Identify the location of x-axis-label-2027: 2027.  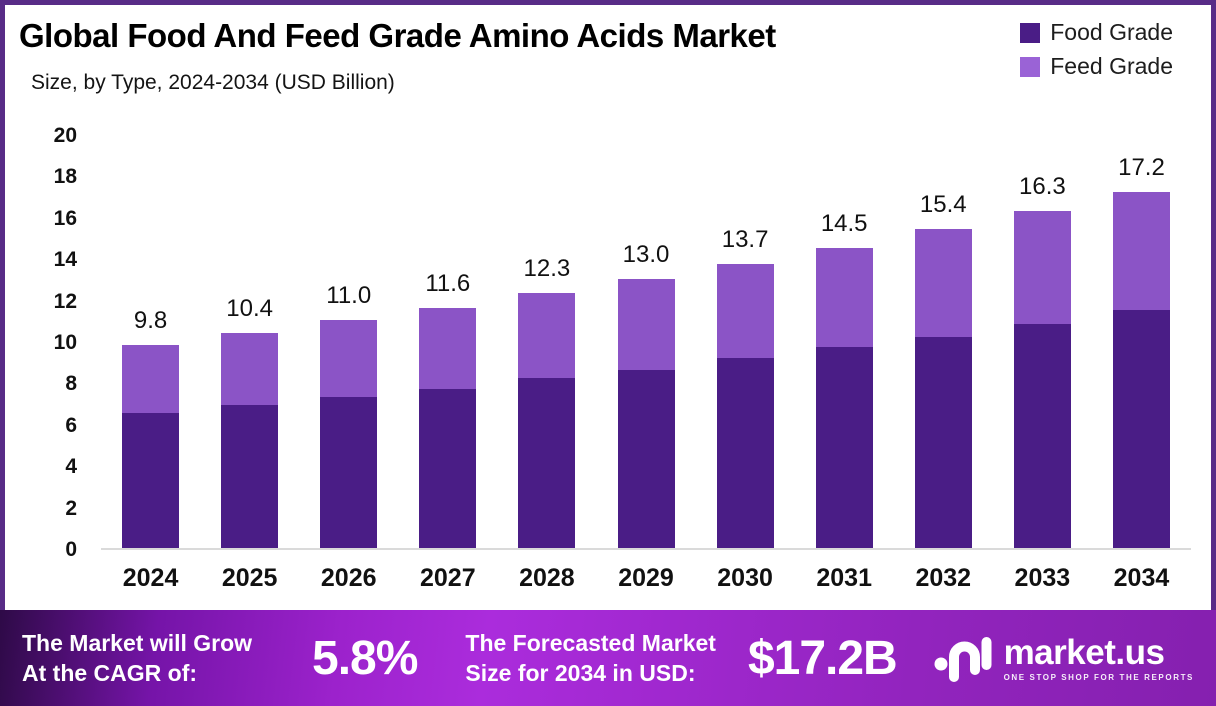
(448, 578).